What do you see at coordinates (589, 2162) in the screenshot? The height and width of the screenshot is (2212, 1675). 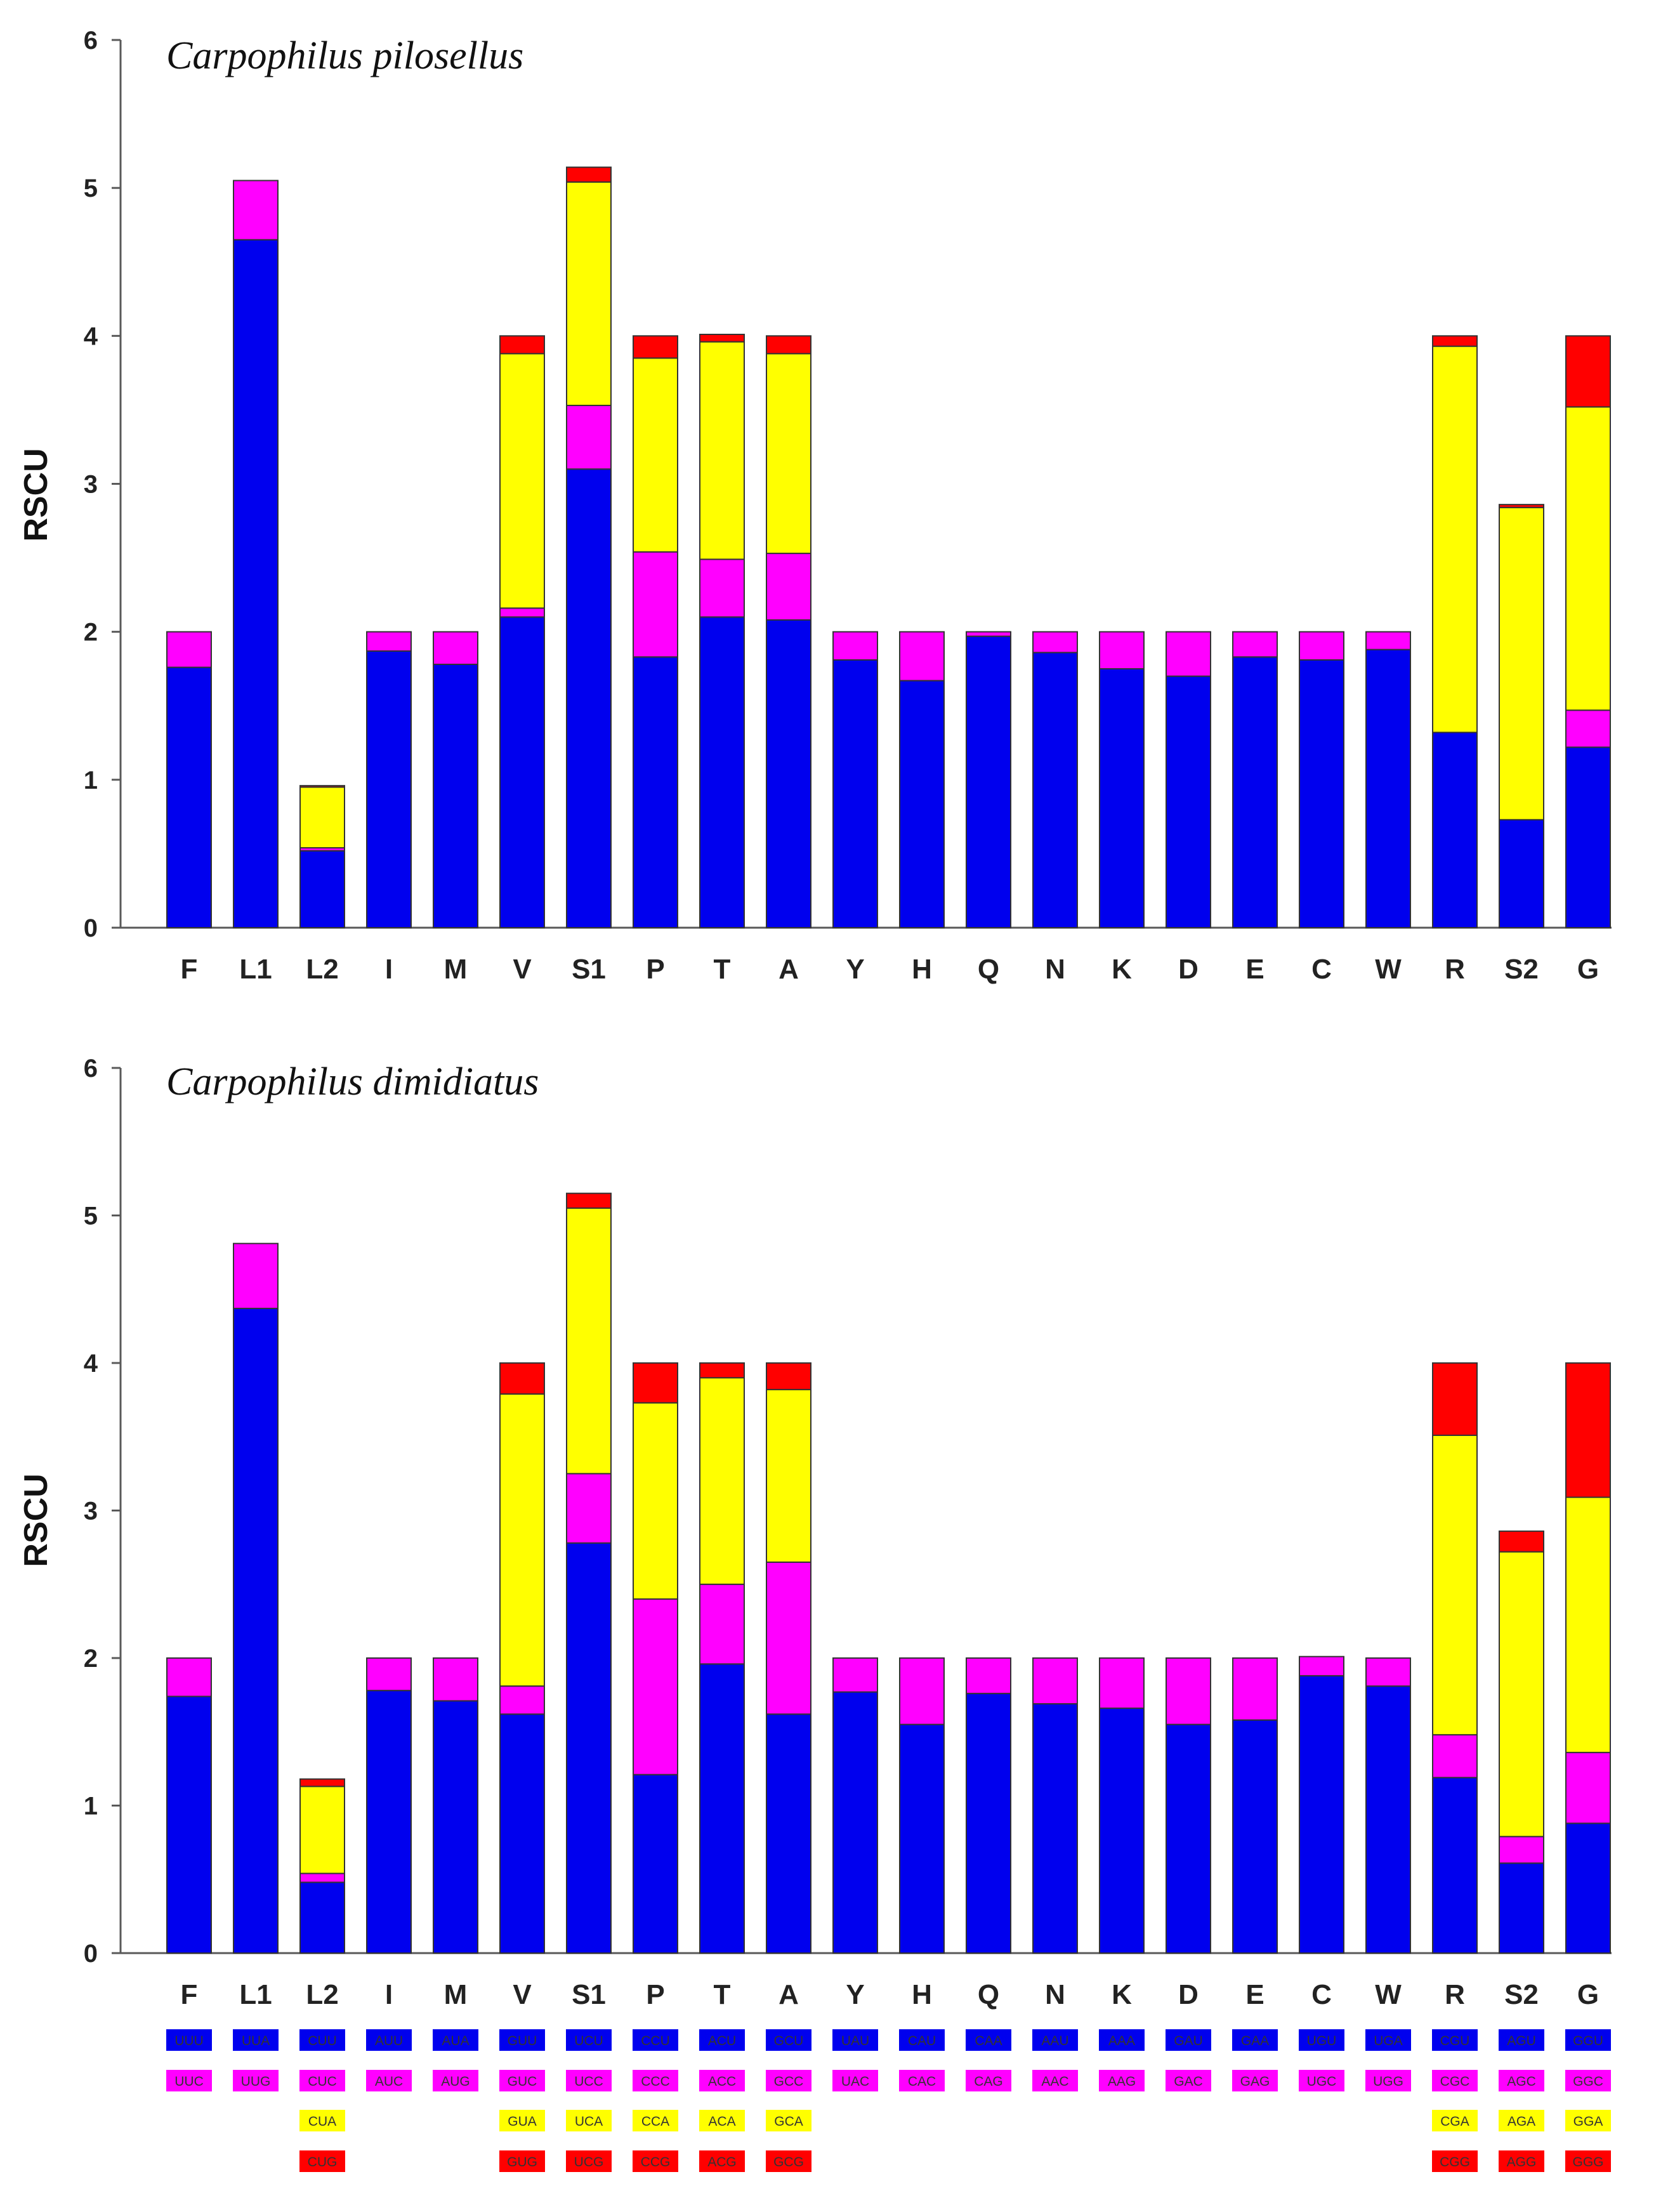 I see `codon-label: UCG` at bounding box center [589, 2162].